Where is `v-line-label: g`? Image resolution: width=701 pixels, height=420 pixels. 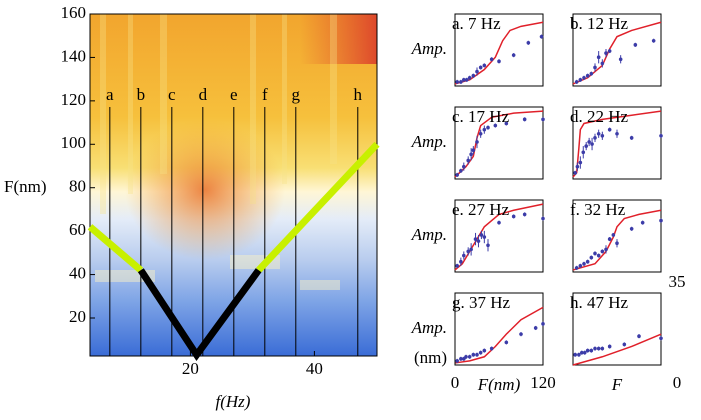 v-line-label: g is located at coordinates (296, 94).